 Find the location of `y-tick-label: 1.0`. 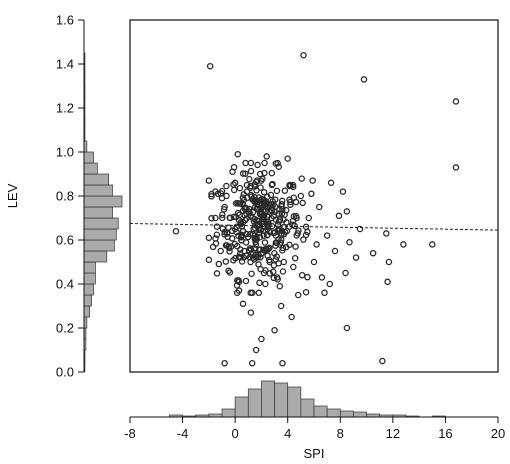

y-tick-label: 1.0 is located at coordinates (65, 152).